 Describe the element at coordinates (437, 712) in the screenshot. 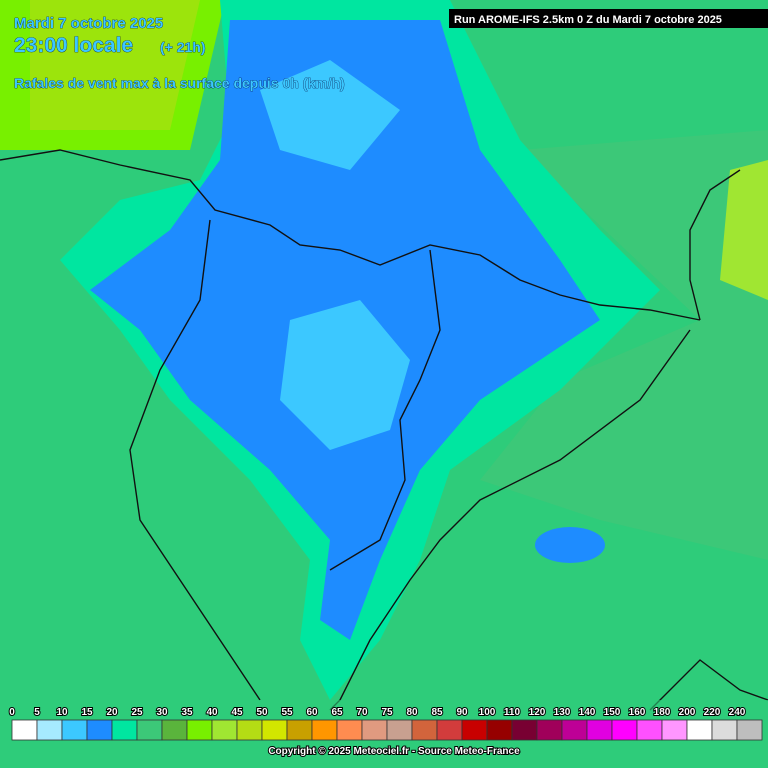

I see `legend-label: 85` at that location.